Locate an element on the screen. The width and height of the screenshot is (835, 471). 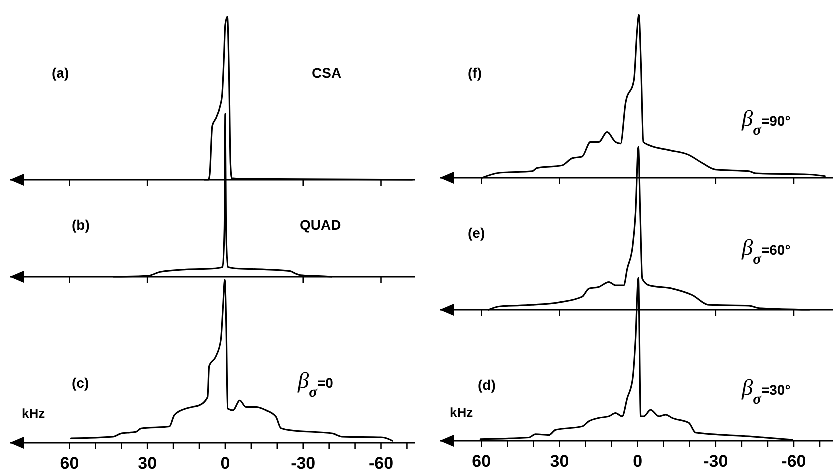
annotation: β$_{σ}$=30° is located at coordinates (766, 391).